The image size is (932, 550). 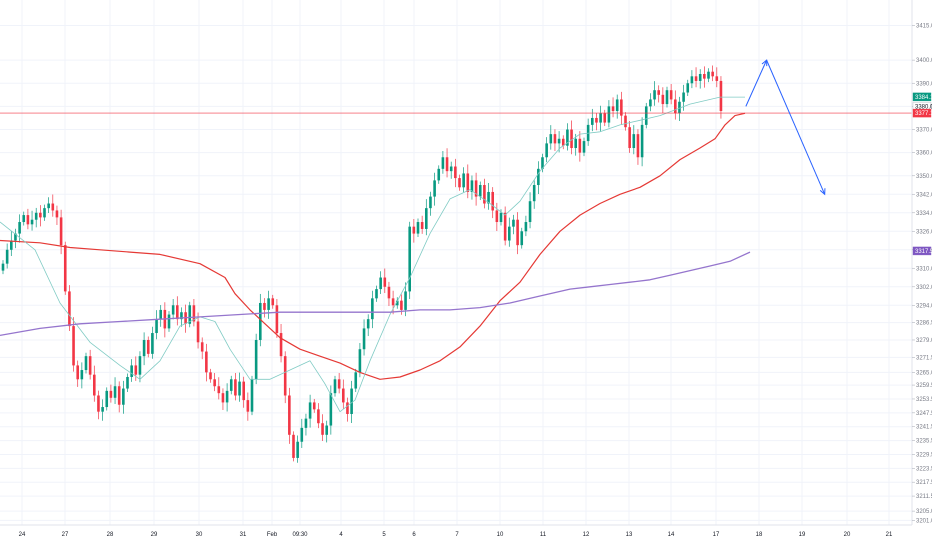 I want to click on y-tick-label: 3400.0, so click(x=924, y=61).